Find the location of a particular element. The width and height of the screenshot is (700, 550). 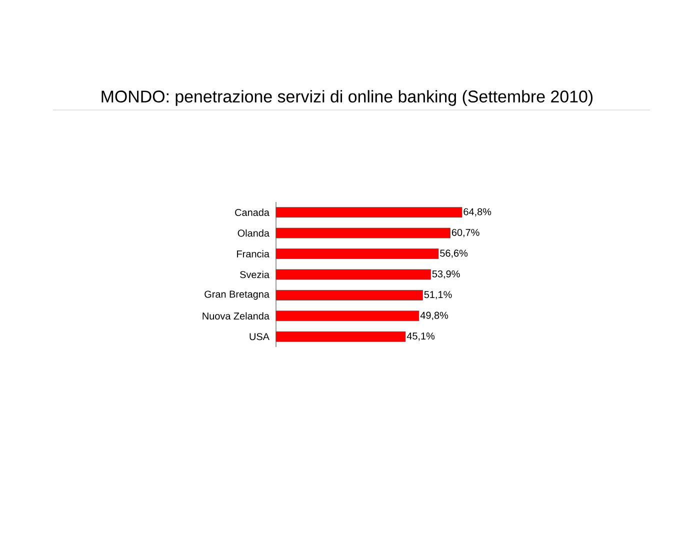

y-tick-label: Gran Bretagna is located at coordinates (237, 295).